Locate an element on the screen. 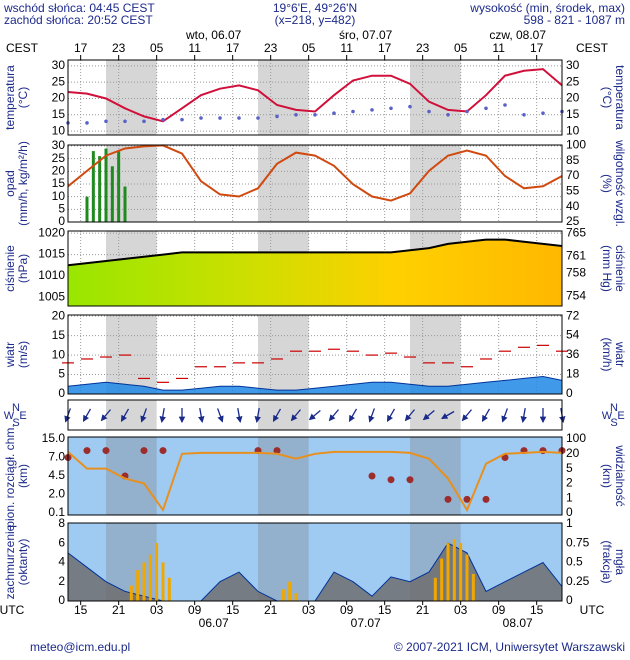 This screenshot has height=660, width=630. y2-tick-label: 25 is located at coordinates (573, 221).